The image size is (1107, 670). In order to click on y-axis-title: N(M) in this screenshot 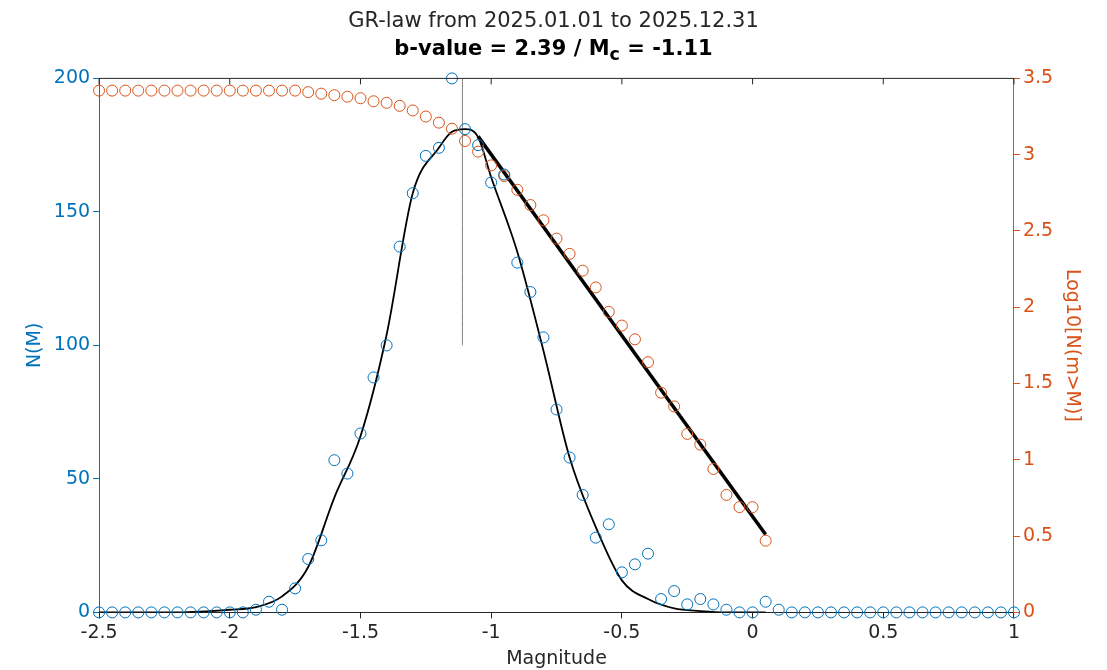, I will do `click(33, 345)`.